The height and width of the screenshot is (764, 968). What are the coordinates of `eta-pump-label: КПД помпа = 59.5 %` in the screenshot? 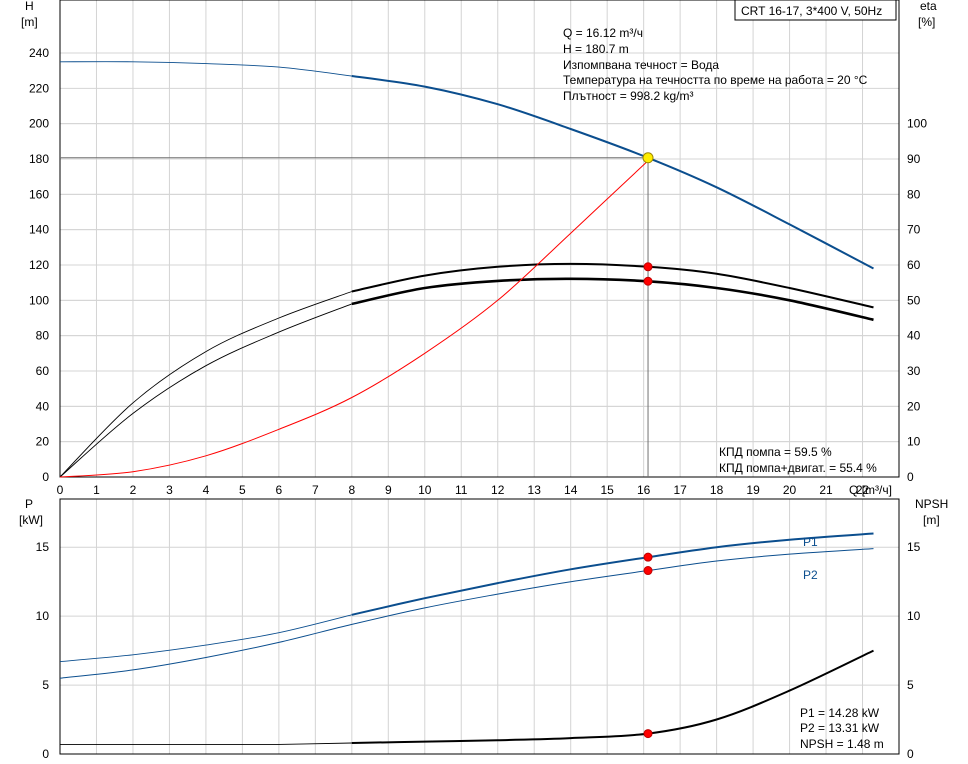 It's located at (775, 452).